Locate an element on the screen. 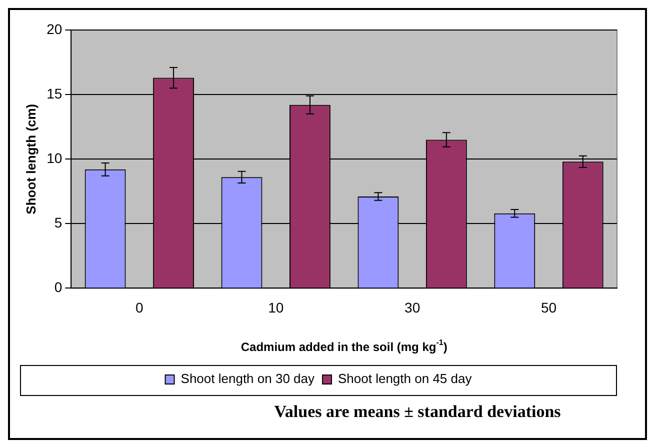 Image resolution: width=655 pixels, height=448 pixels. y-tick-label: 5 is located at coordinates (58, 222).